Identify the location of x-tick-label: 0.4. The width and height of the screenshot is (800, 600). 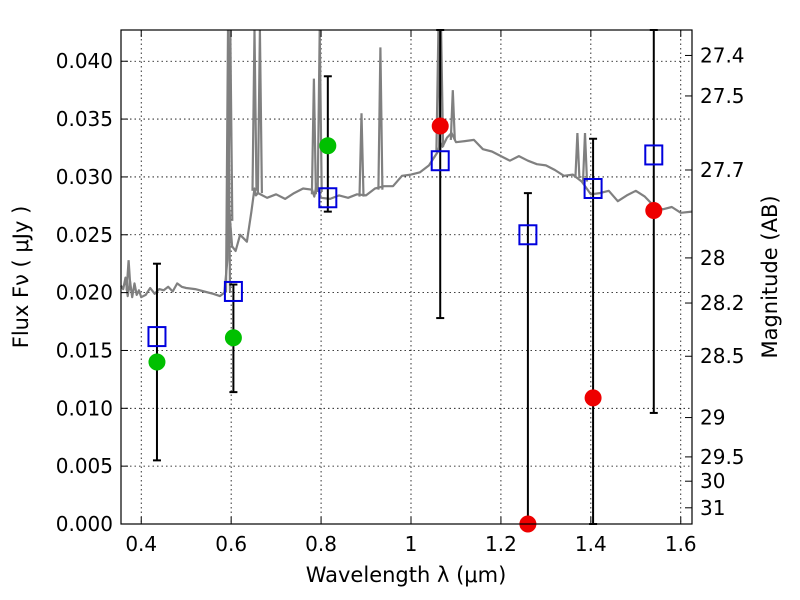
(141, 544).